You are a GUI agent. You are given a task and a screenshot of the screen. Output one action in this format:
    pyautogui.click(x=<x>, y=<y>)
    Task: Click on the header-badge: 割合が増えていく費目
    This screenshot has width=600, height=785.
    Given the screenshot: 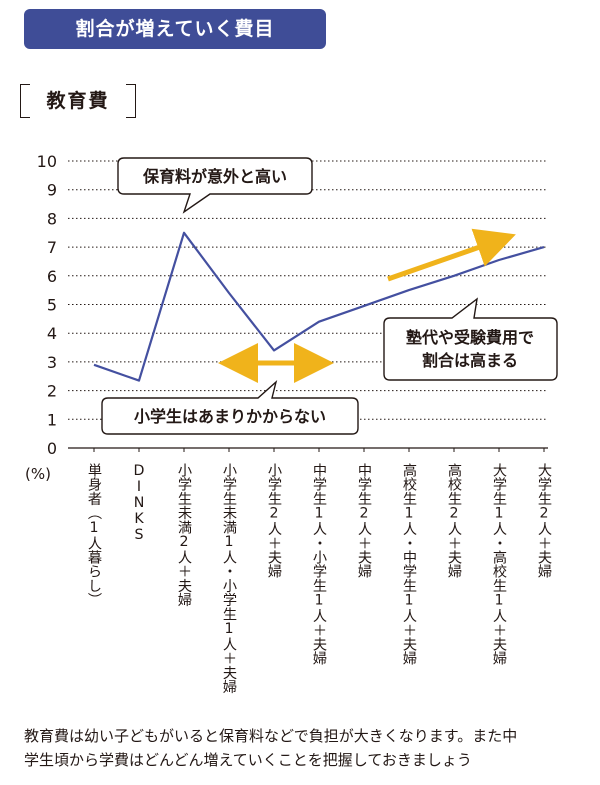 What is the action you would take?
    pyautogui.click(x=175, y=29)
    